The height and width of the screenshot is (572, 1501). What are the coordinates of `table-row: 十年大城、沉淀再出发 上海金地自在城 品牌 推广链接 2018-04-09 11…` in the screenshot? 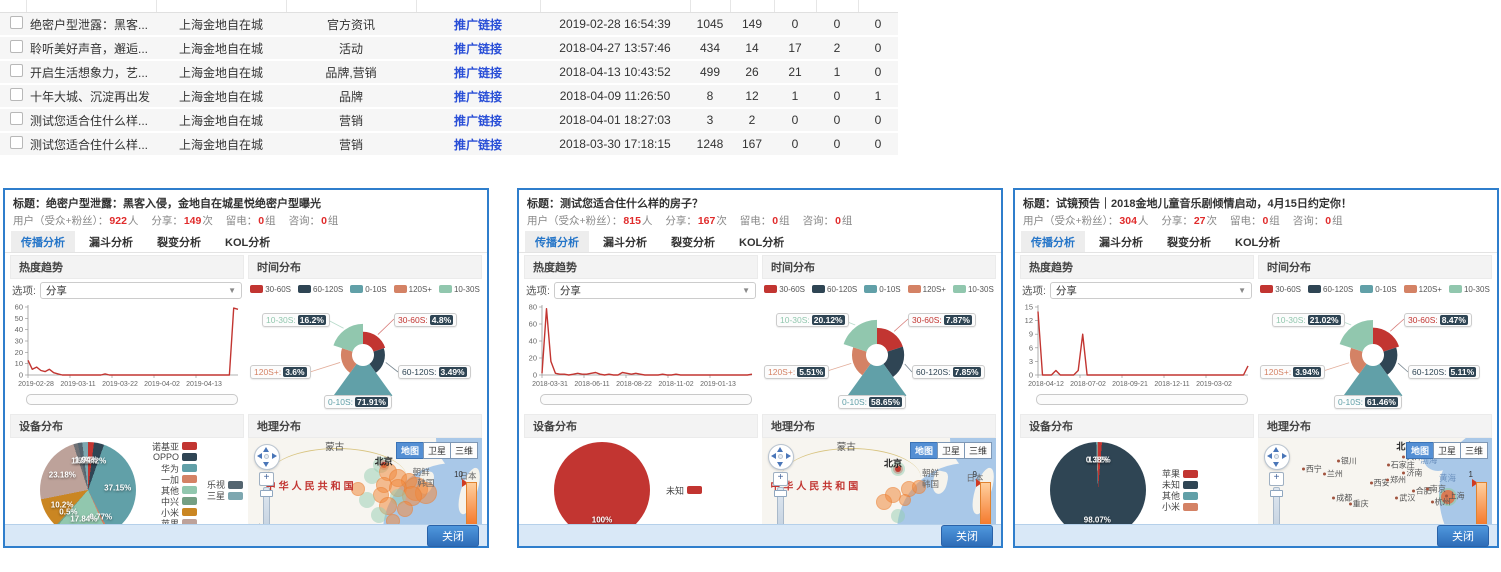 It's located at (449, 97).